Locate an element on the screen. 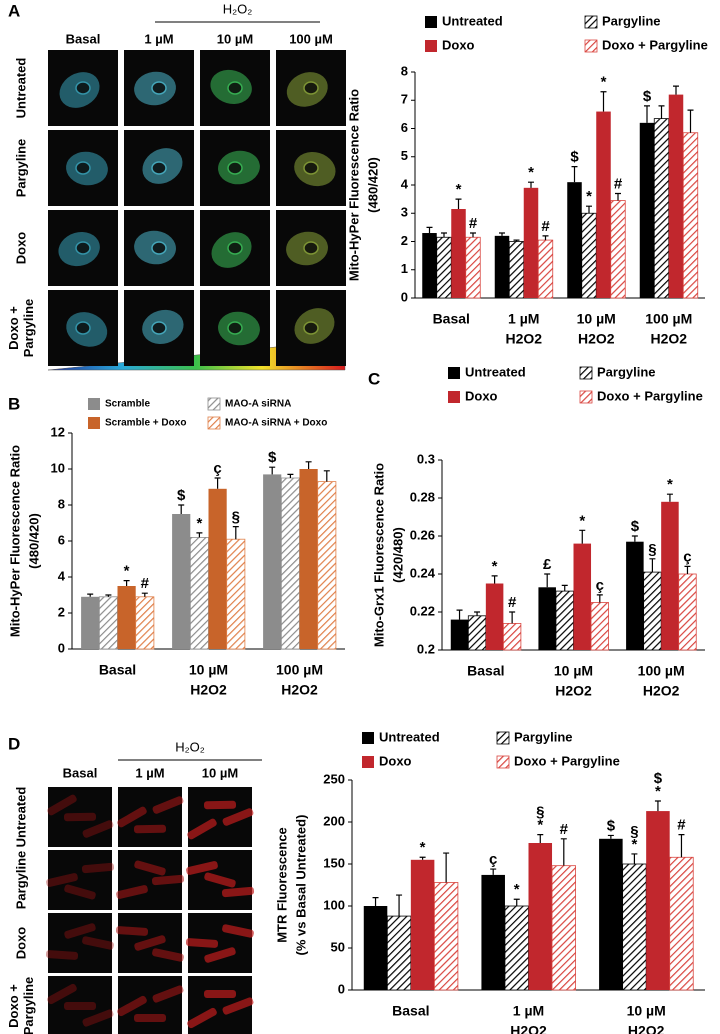 This screenshot has width=720, height=1034. legend-label: Pargyline is located at coordinates (631, 20).